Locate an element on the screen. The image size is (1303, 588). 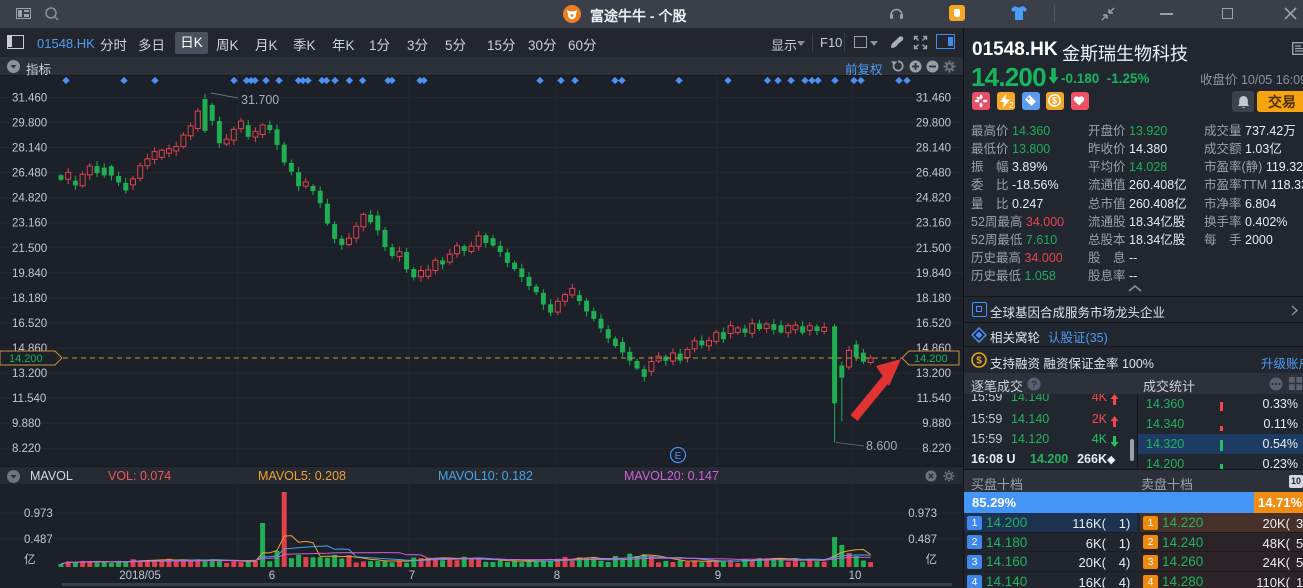
svg-text: E is located at coordinates (678, 456).